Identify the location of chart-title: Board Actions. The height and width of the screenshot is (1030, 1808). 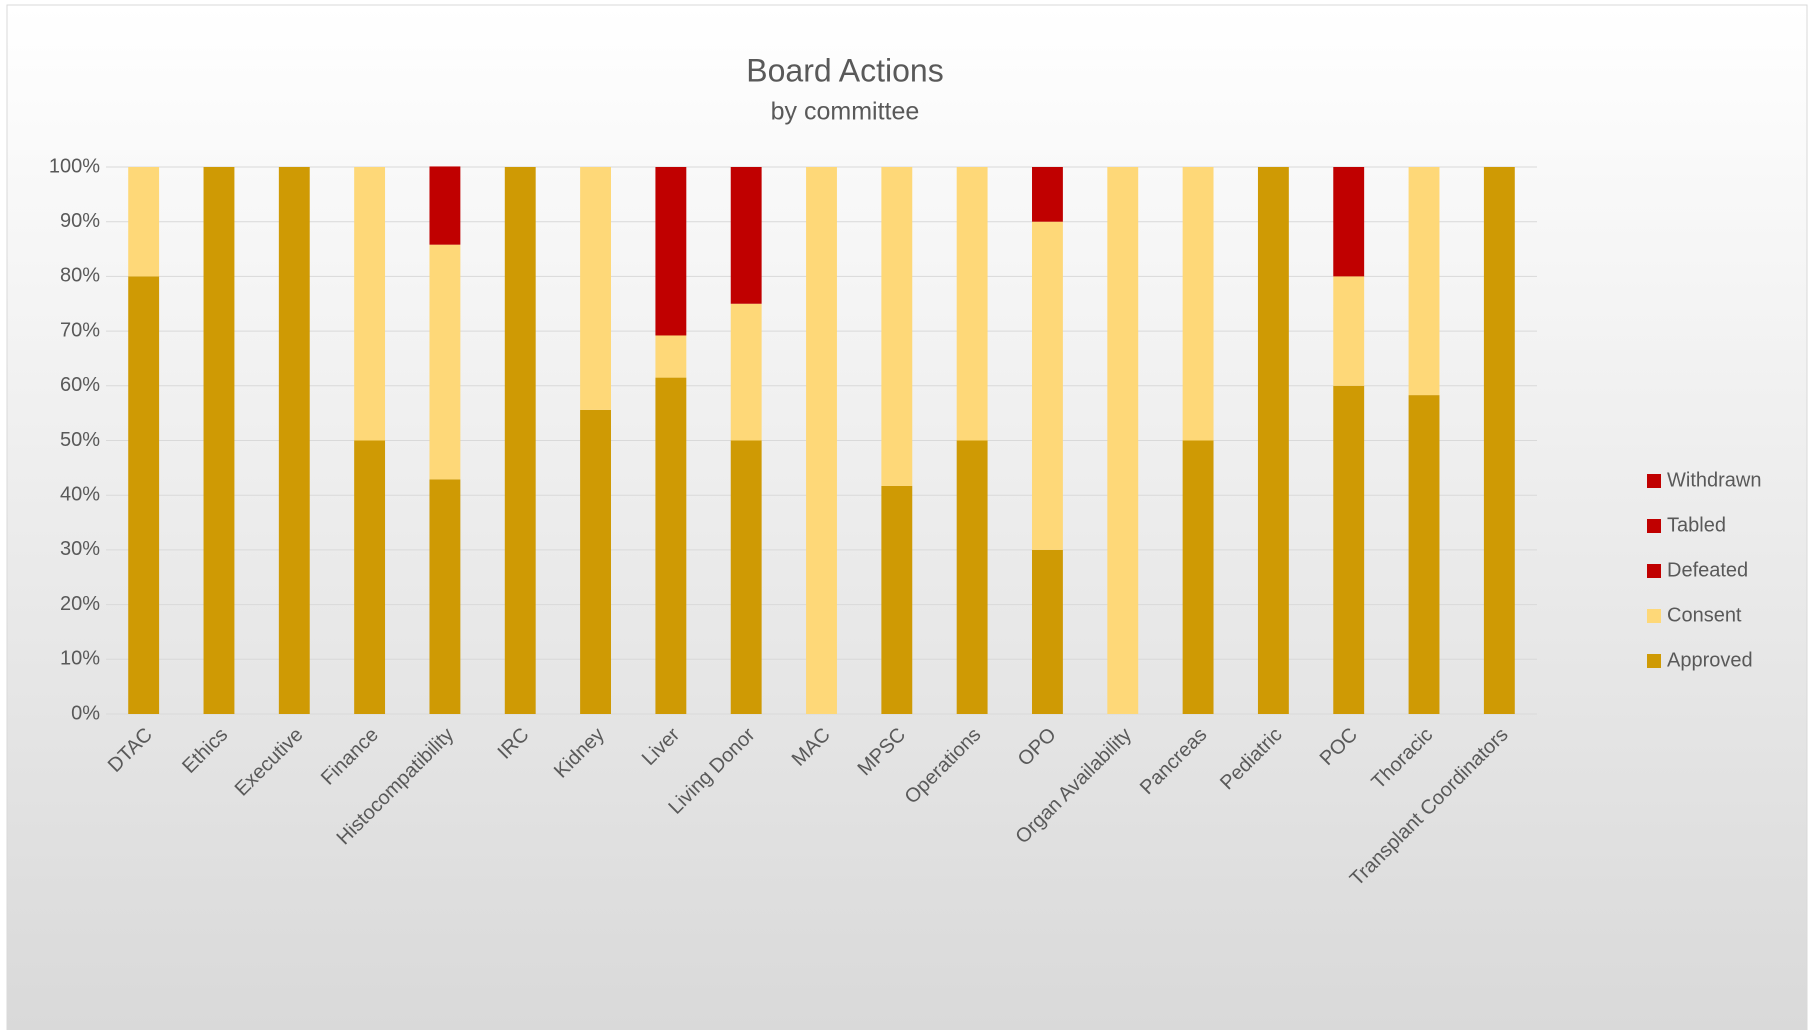
(844, 70).